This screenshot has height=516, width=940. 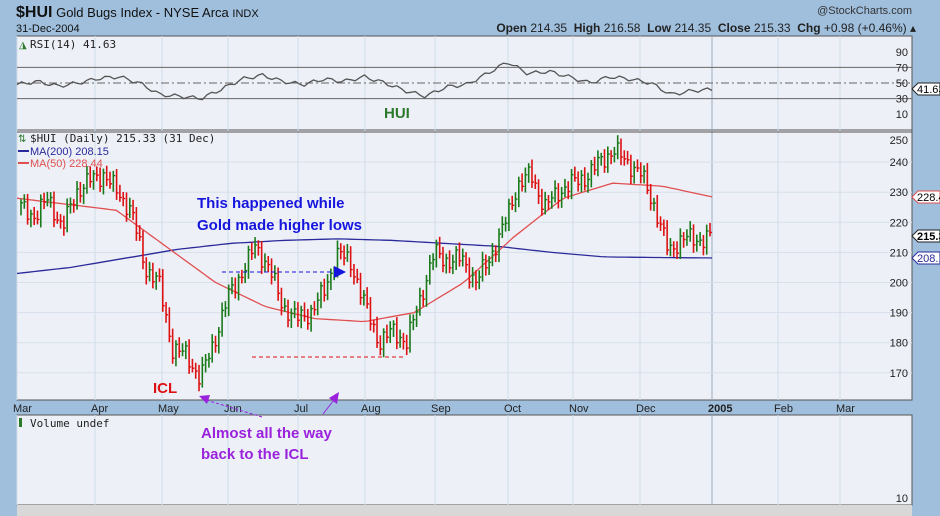 What do you see at coordinates (122, 138) in the screenshot?
I see `price-legend: $HUI (Daily) 215.33 (31 Dec)` at bounding box center [122, 138].